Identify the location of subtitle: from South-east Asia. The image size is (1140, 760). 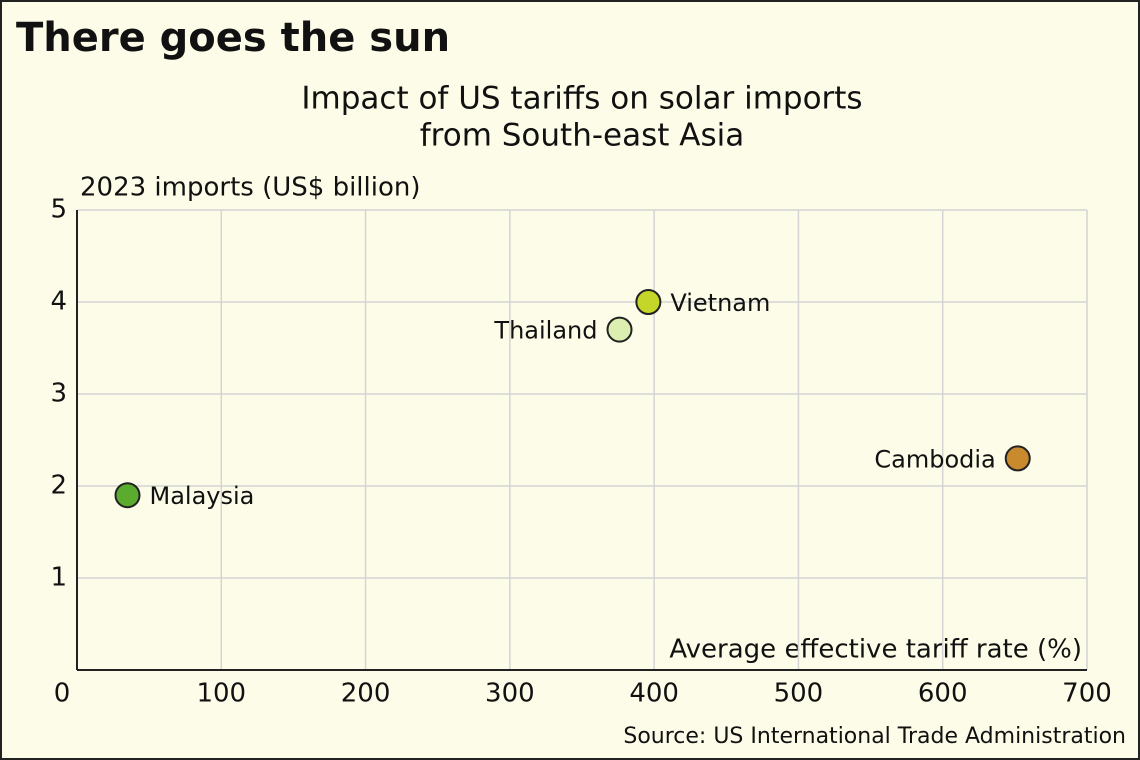
(582, 136).